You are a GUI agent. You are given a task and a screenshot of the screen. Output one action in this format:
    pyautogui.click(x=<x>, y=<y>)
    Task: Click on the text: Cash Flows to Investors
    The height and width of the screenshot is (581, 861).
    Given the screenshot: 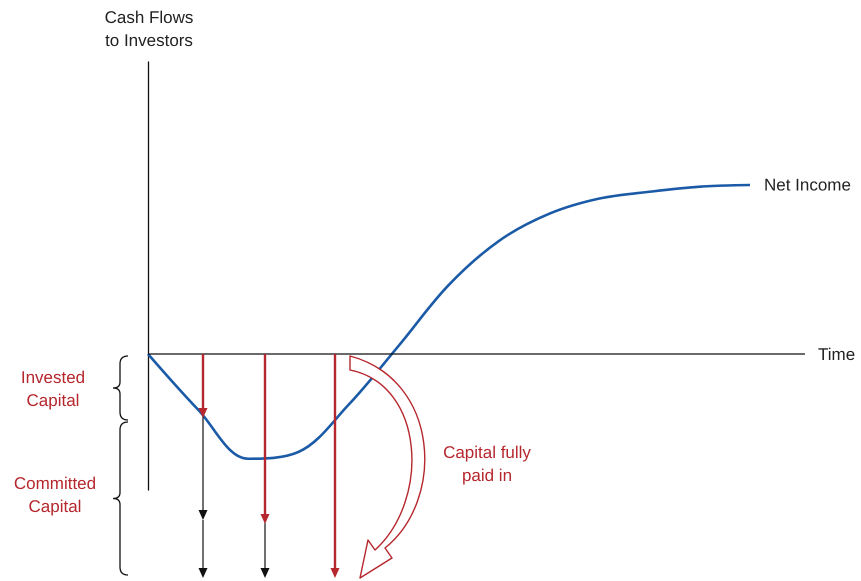 What is the action you would take?
    pyautogui.click(x=149, y=29)
    